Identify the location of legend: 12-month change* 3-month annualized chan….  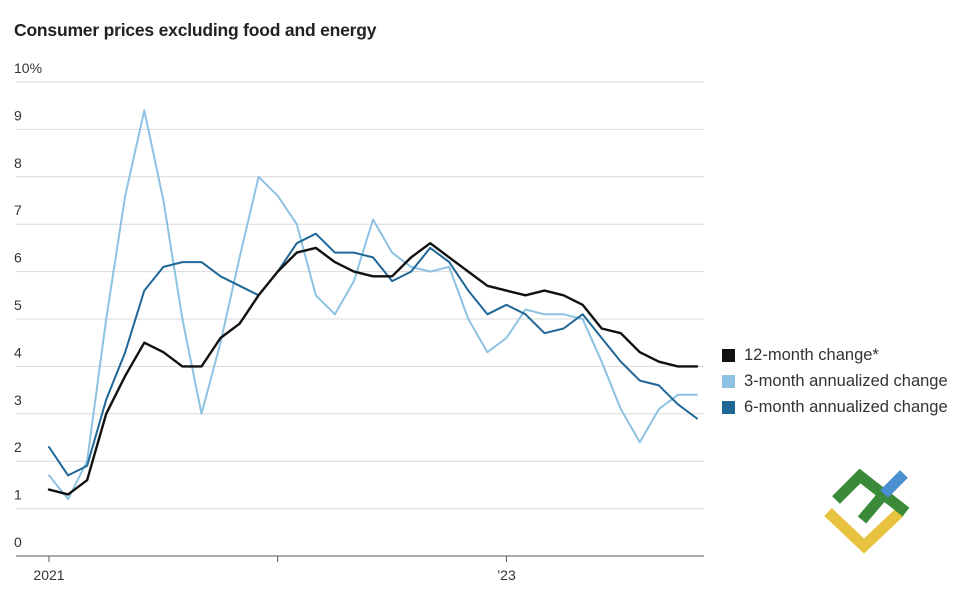
(835, 381).